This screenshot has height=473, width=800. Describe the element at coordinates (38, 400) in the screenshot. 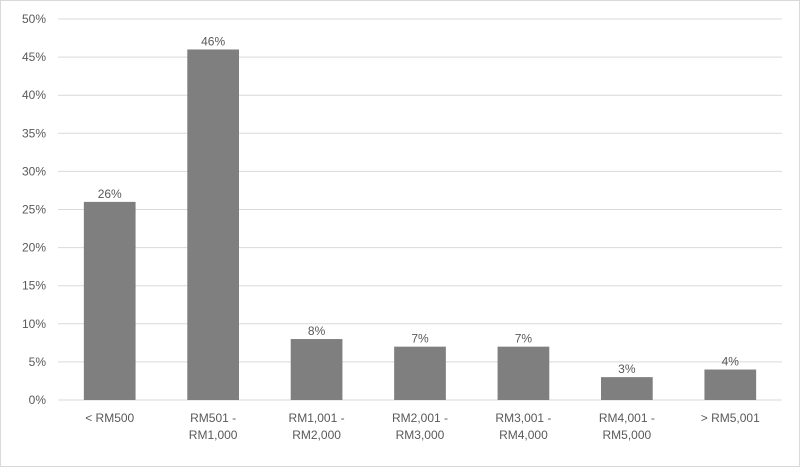

I see `y-tick-label: 0%` at that location.